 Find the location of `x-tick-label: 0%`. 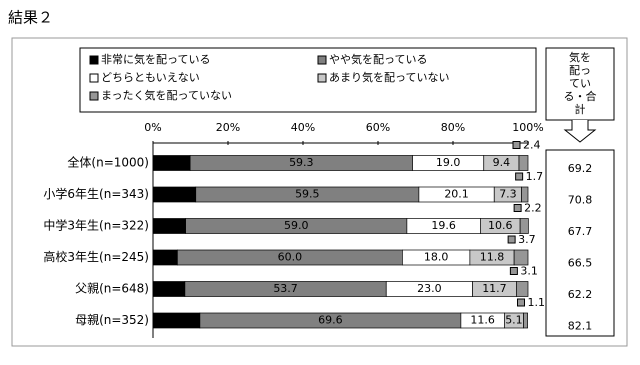

x-tick-label: 0% is located at coordinates (152, 127).